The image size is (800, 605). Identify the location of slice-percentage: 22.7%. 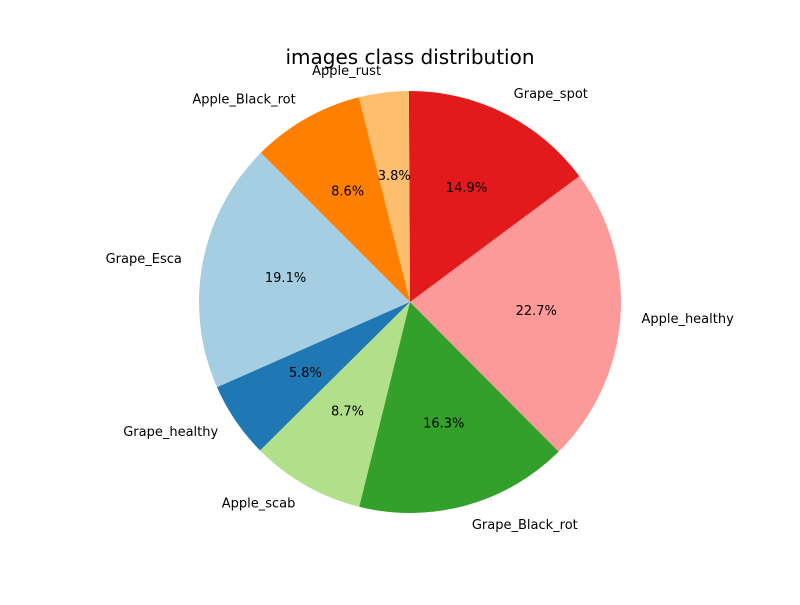
(536, 311).